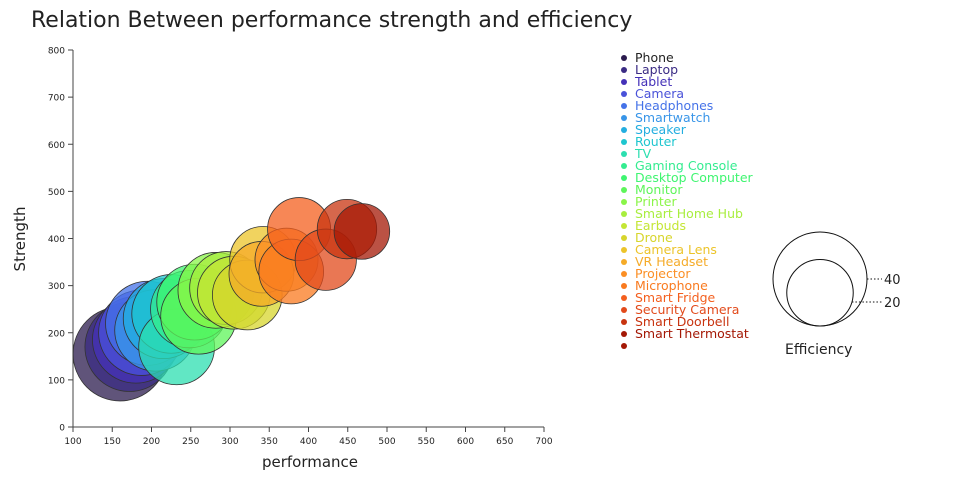 The image size is (960, 500). Describe the element at coordinates (56, 334) in the screenshot. I see `y-tick-label: 200` at that location.